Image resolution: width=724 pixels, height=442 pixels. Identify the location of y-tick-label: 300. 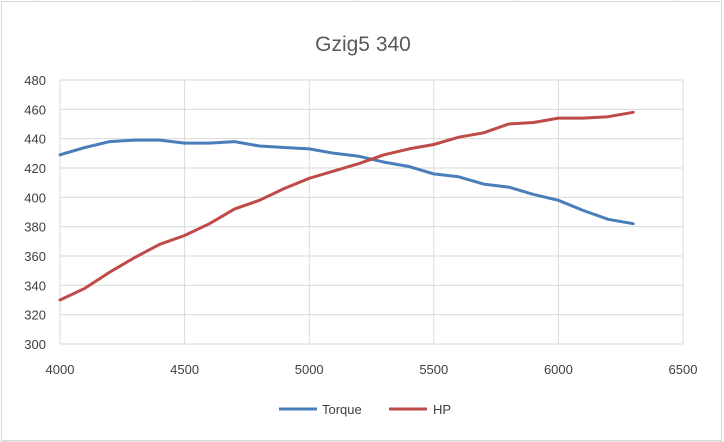
(35, 344).